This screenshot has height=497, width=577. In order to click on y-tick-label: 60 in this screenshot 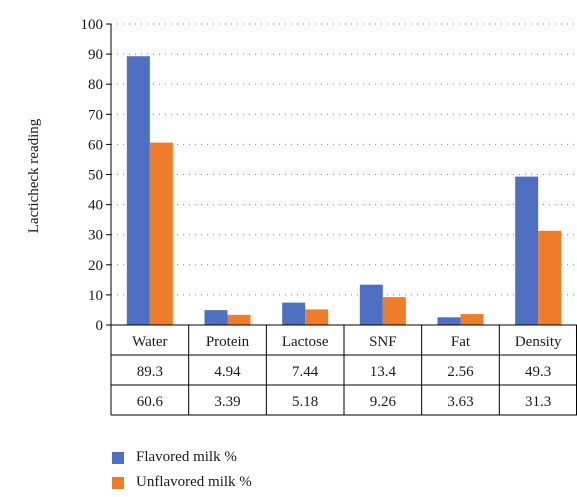, I will do `click(95, 145)`.